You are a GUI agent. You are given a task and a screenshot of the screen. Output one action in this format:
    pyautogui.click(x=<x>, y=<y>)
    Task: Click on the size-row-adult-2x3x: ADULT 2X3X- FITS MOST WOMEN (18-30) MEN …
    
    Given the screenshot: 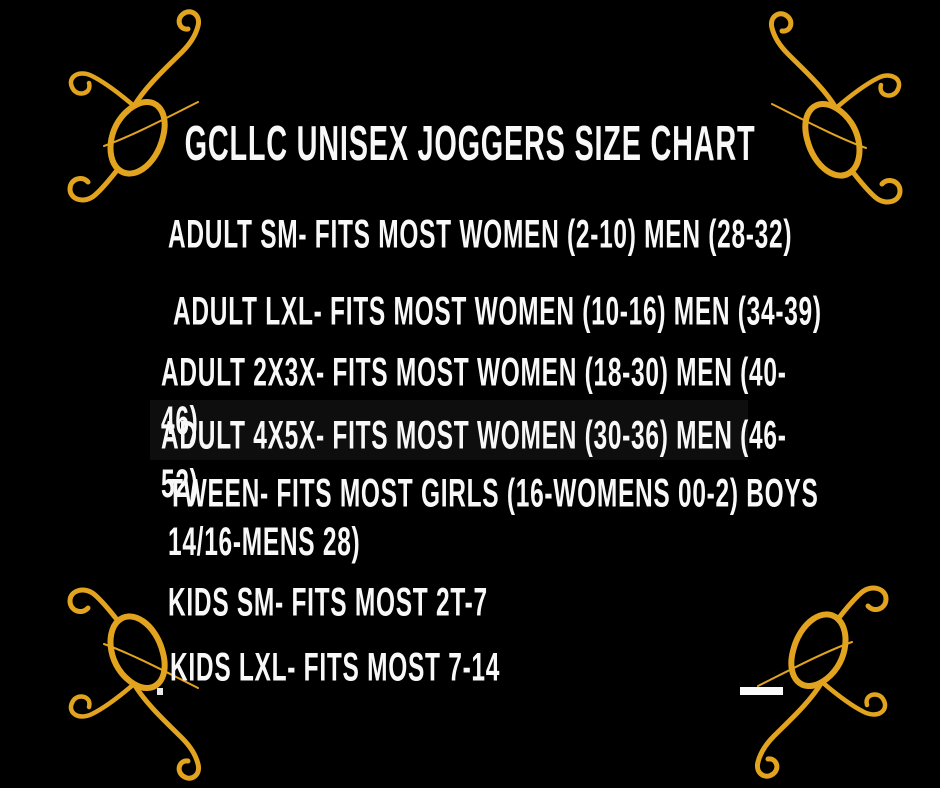 What is the action you would take?
    pyautogui.click(x=474, y=397)
    